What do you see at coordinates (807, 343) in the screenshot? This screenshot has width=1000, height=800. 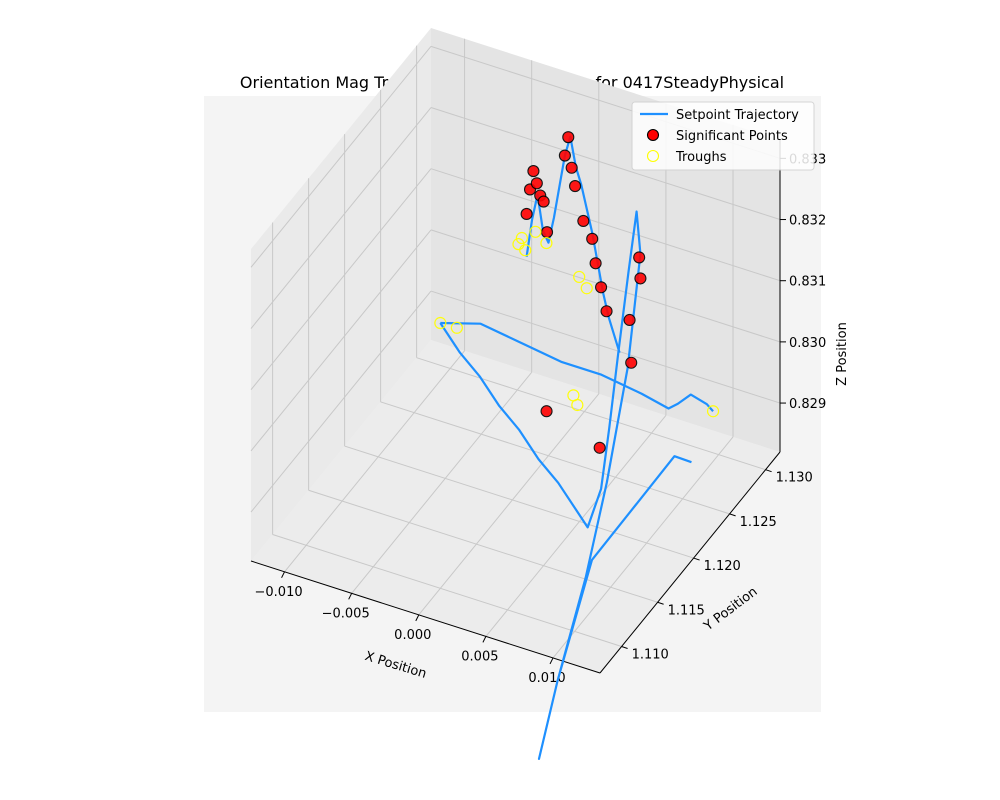 I see `z-tick-label: 0.830` at bounding box center [807, 343].